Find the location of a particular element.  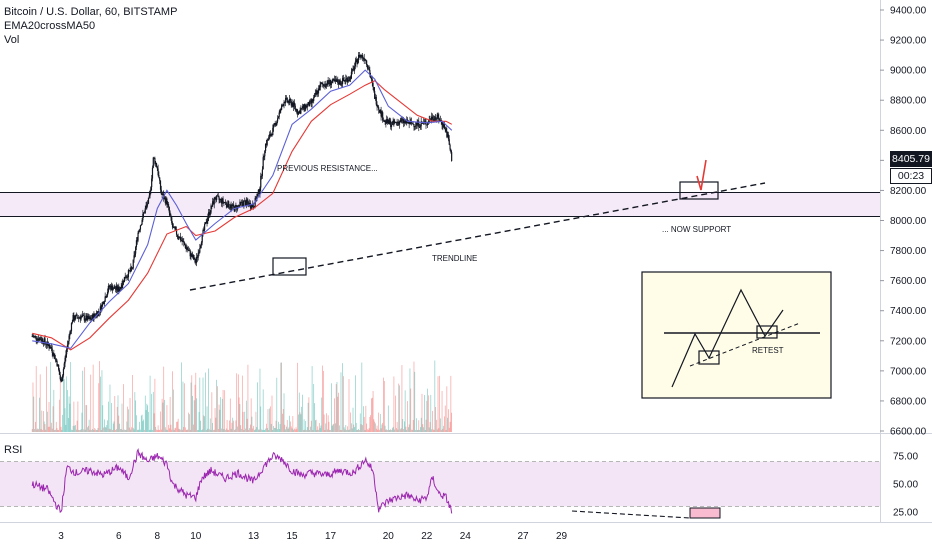

symbol-title: Bitcoin / U.S. Dollar, 60, BITSTAMP is located at coordinates (91, 12).